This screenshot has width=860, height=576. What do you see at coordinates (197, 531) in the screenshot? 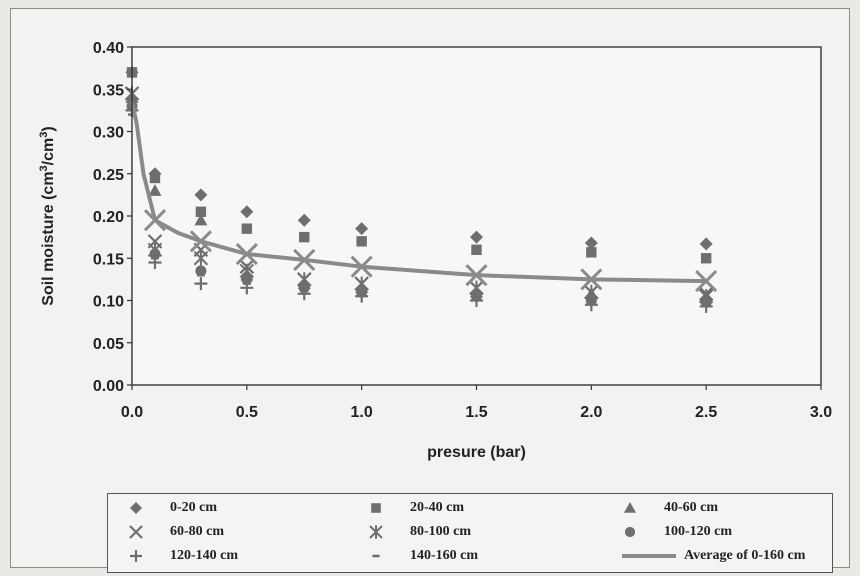
I see `legend-label: 60-80 cm` at bounding box center [197, 531].